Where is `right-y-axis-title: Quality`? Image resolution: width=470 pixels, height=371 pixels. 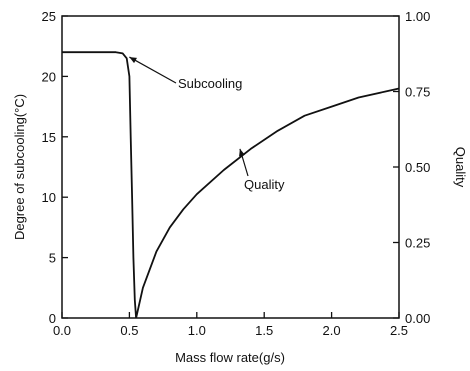
right-y-axis-title: Quality is located at coordinates (460, 167).